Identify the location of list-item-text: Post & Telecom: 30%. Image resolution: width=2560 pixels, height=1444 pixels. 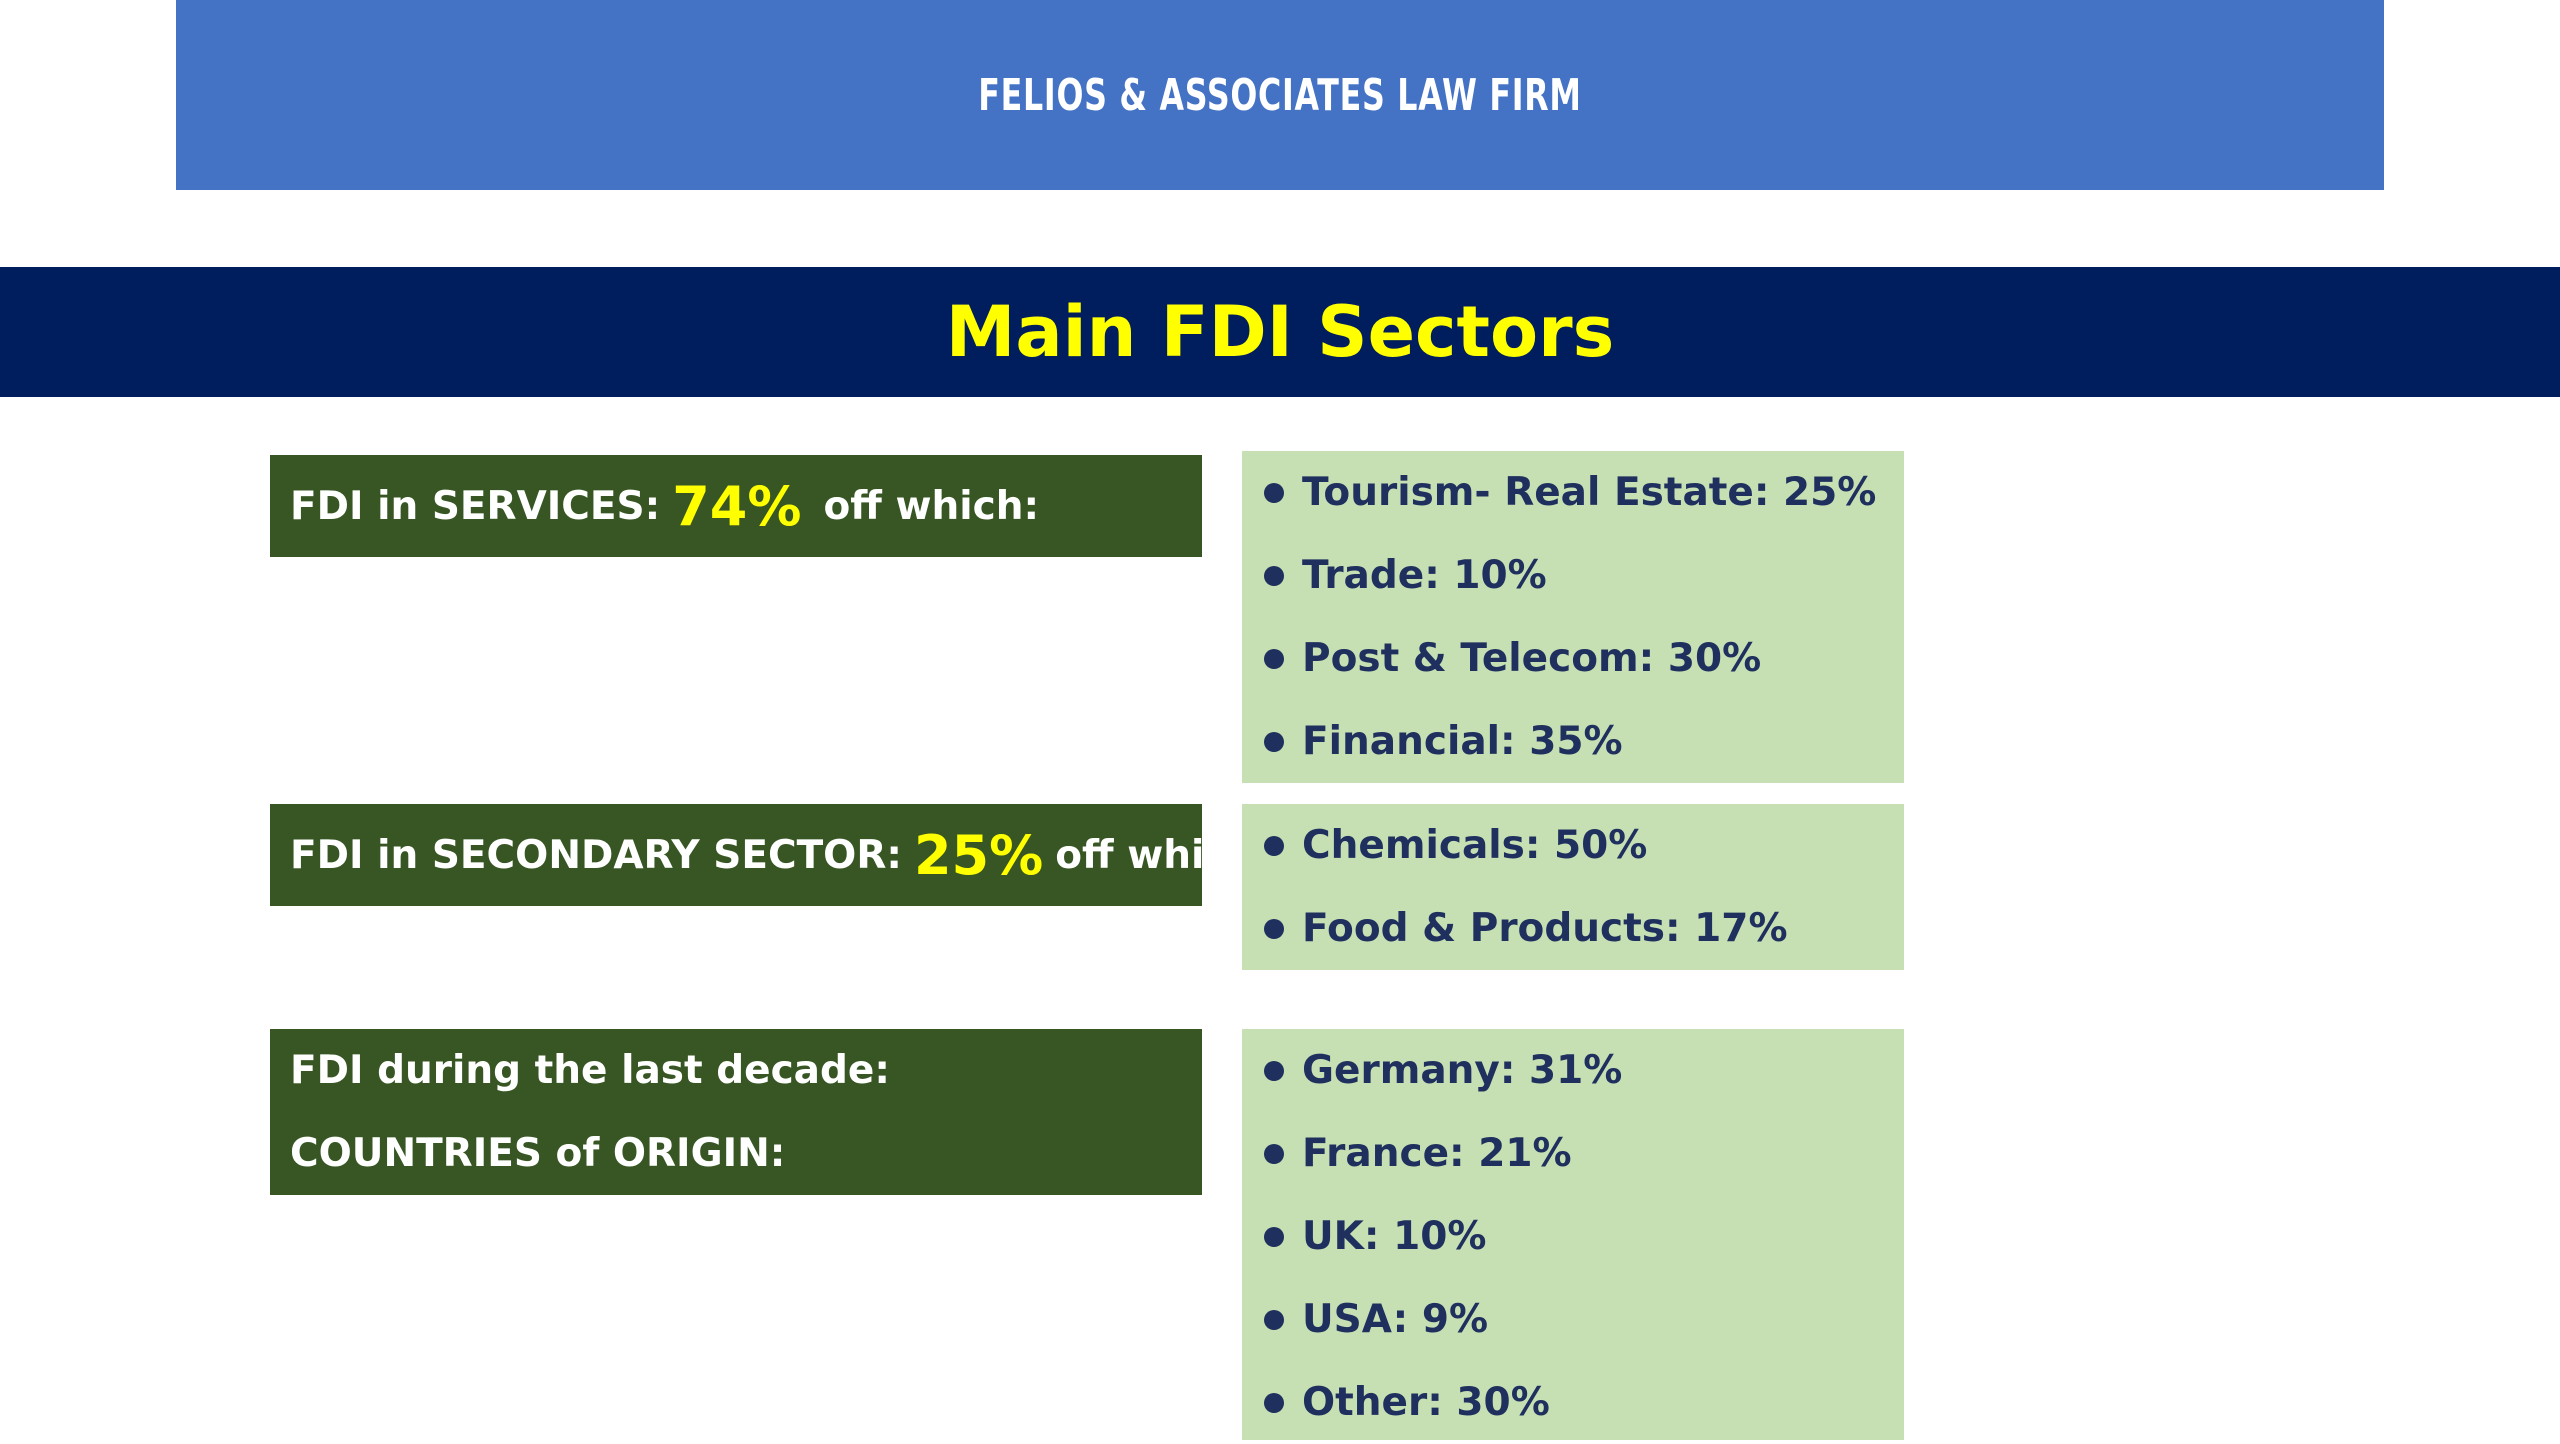
(1532, 658).